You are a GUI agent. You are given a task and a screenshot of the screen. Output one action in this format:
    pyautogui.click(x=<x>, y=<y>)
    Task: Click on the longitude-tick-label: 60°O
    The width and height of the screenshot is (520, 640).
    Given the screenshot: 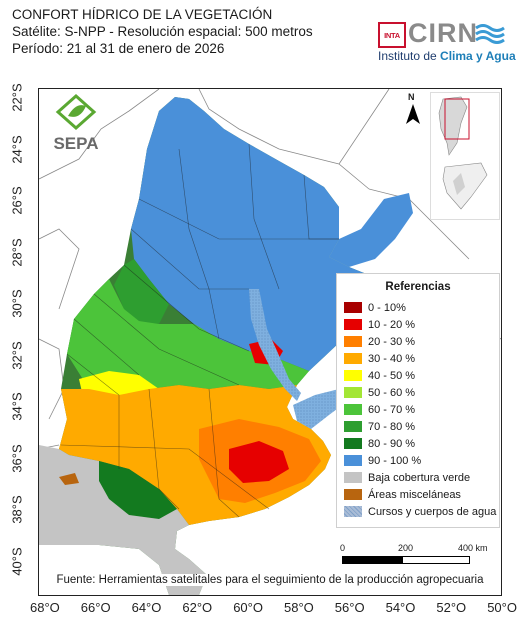 What is the action you would take?
    pyautogui.click(x=248, y=607)
    